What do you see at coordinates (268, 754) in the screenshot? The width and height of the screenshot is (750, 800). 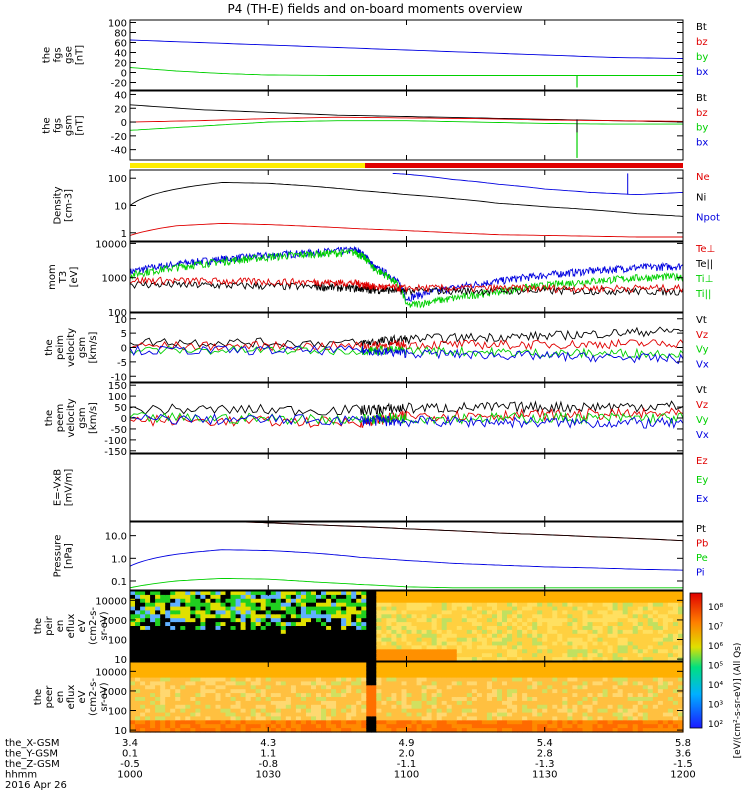 I see `axis-row-value: 1.1` at bounding box center [268, 754].